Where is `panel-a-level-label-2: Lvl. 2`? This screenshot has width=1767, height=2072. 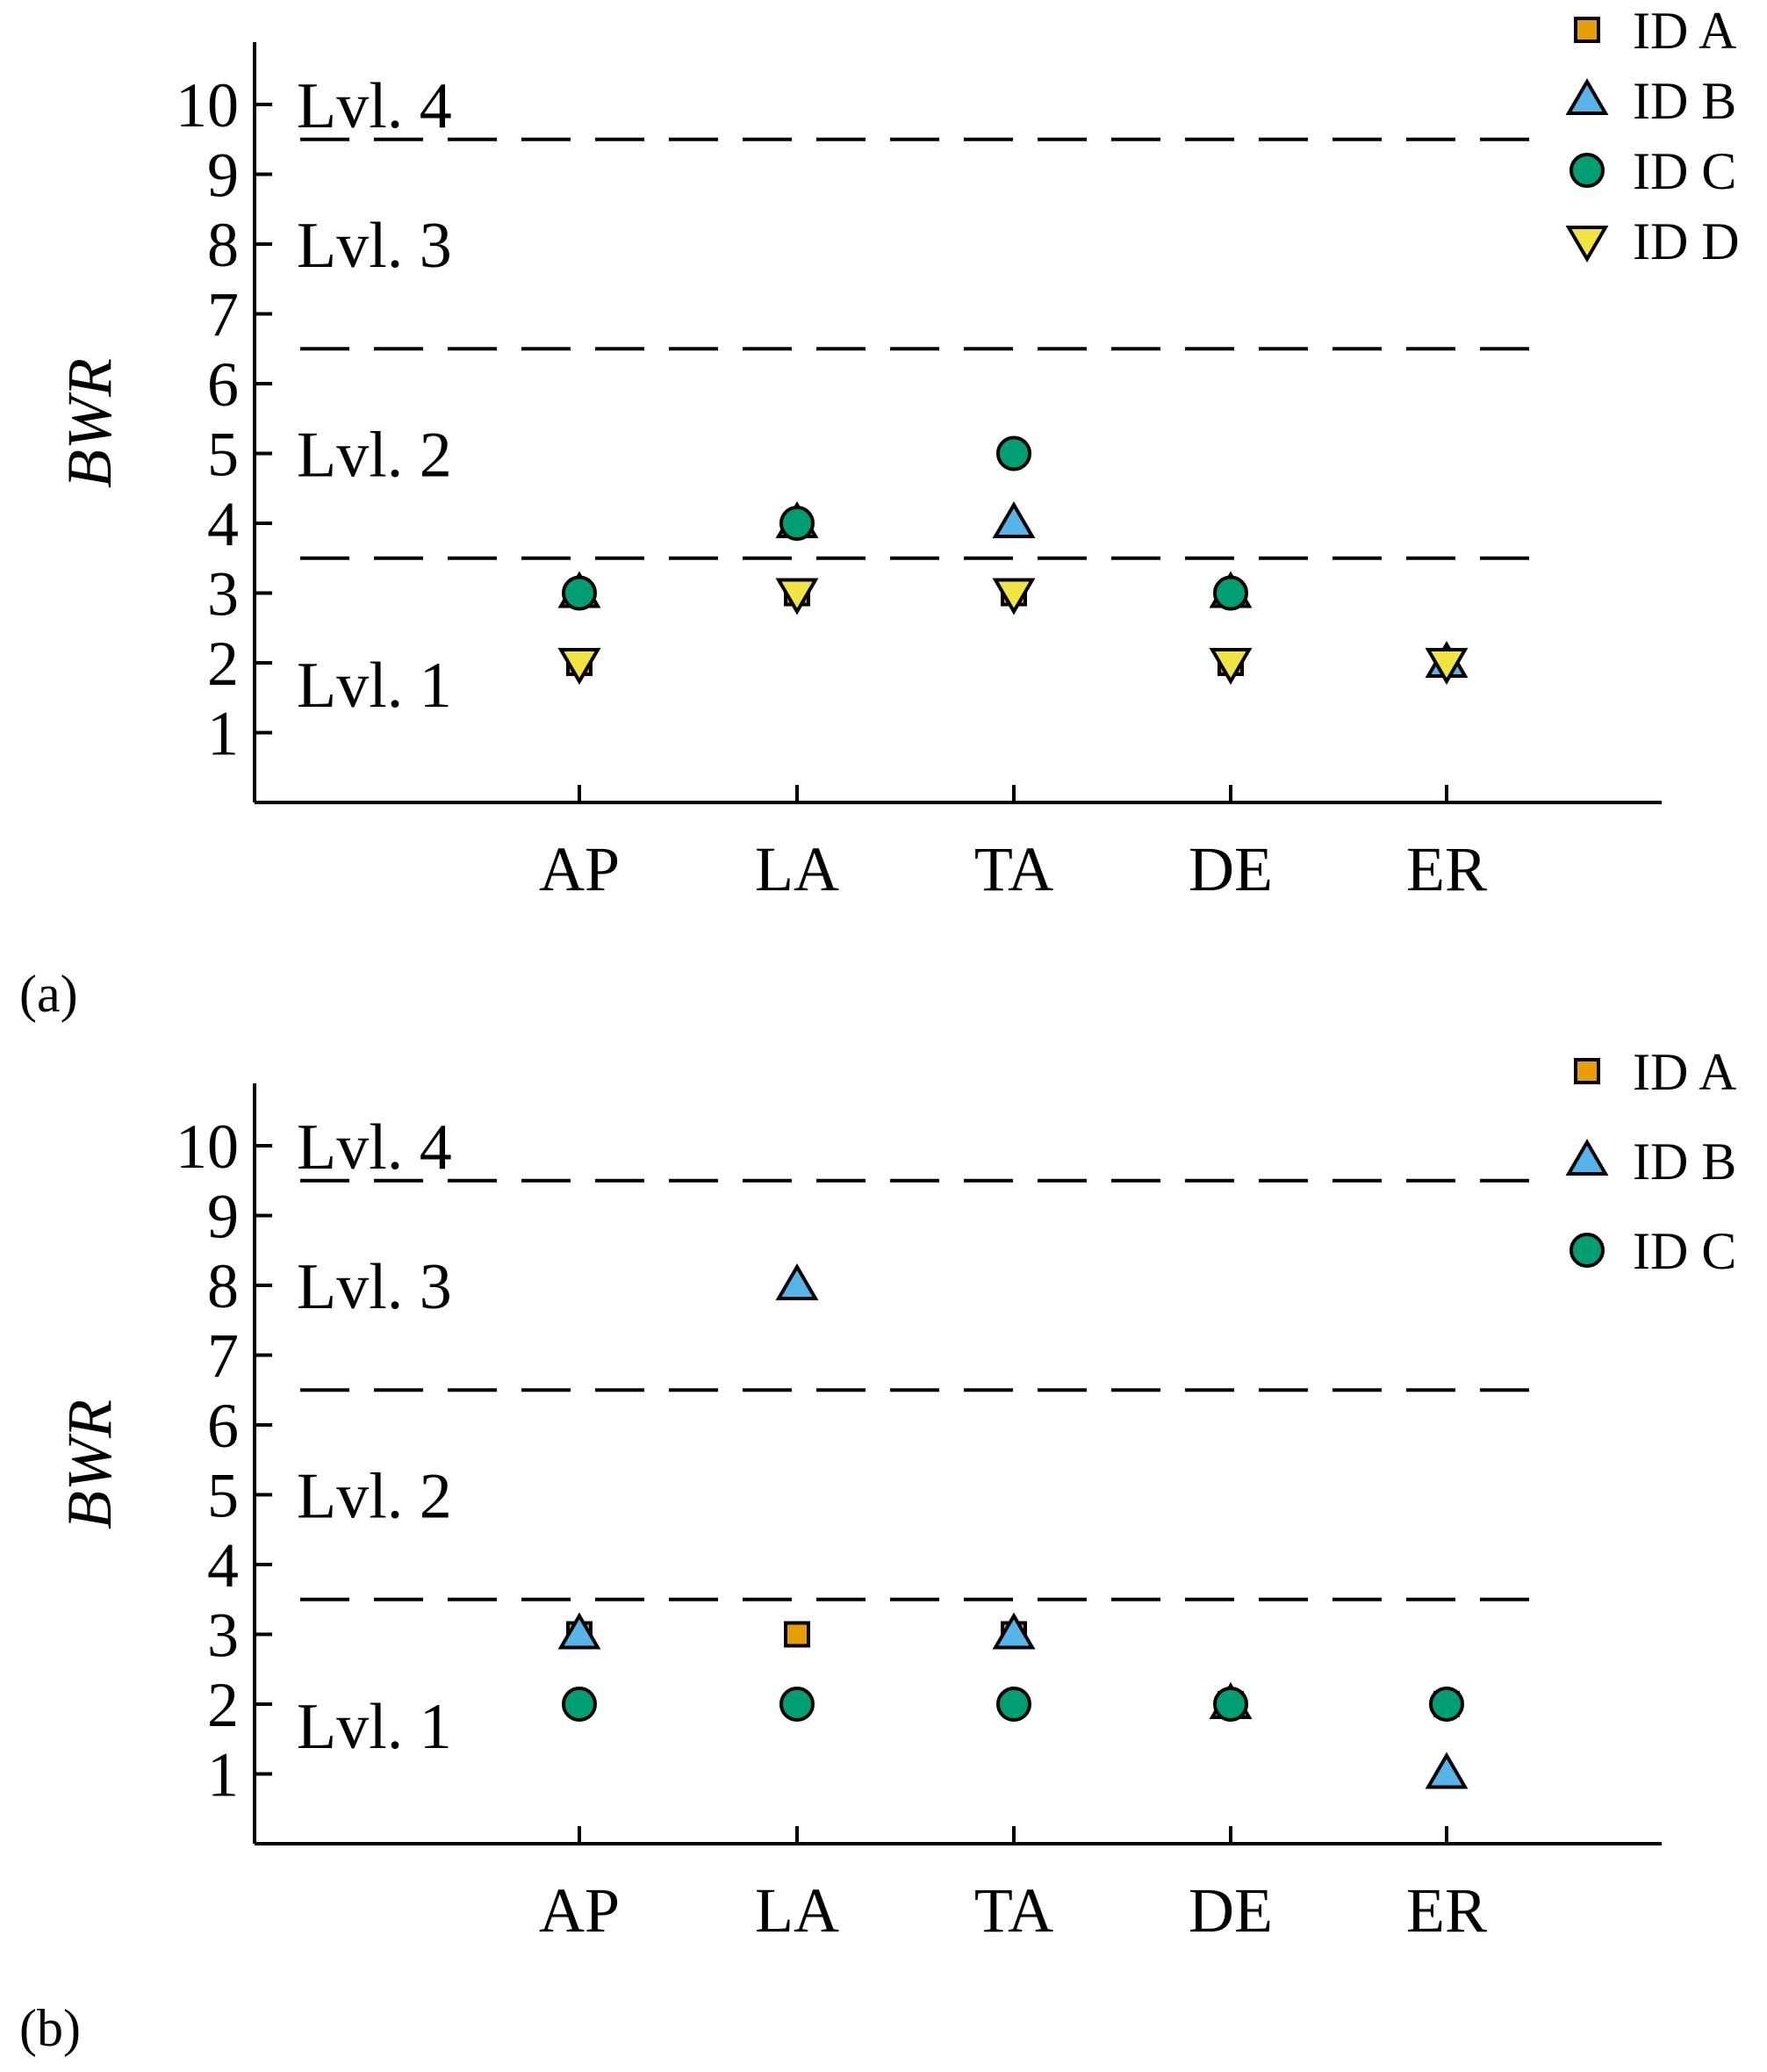 panel-a-level-label-2: Lvl. 2 is located at coordinates (374, 456).